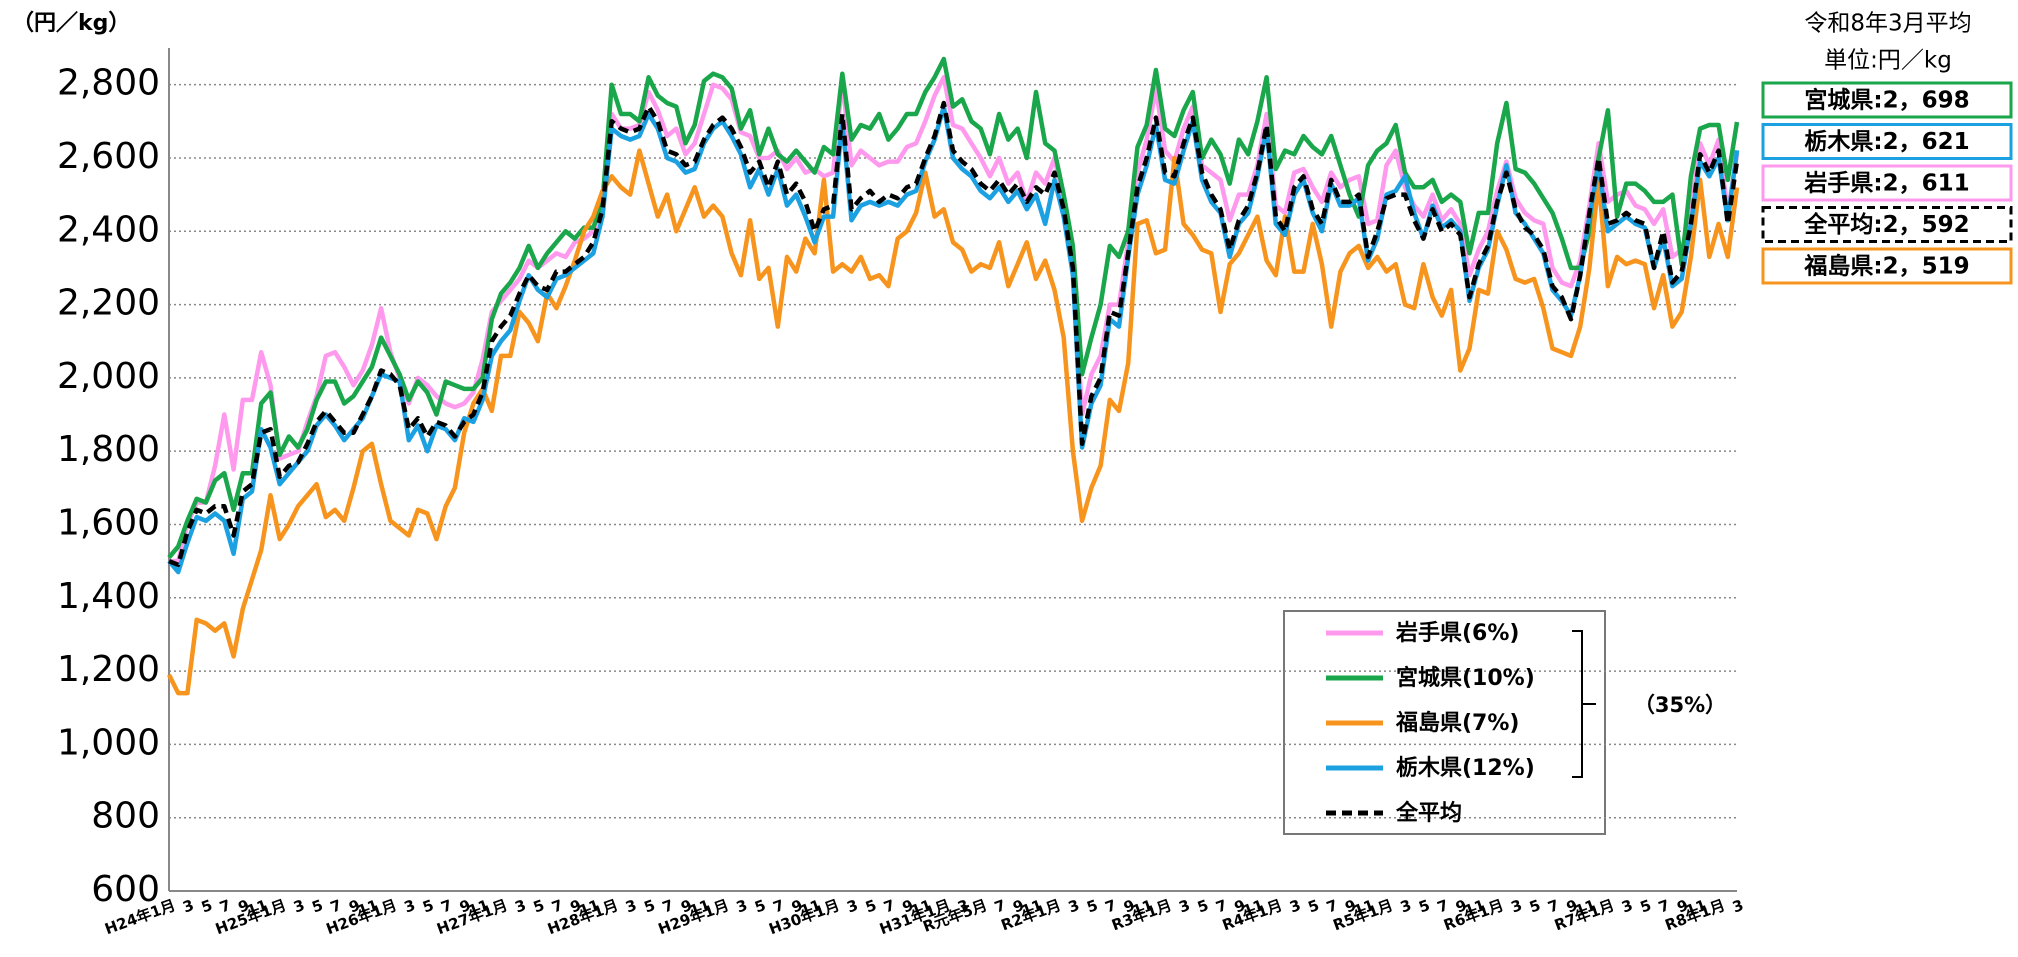 Image resolution: width=2018 pixels, height=957 pixels. Describe the element at coordinates (108, 303) in the screenshot. I see `y-tick-label: 2,200` at that location.